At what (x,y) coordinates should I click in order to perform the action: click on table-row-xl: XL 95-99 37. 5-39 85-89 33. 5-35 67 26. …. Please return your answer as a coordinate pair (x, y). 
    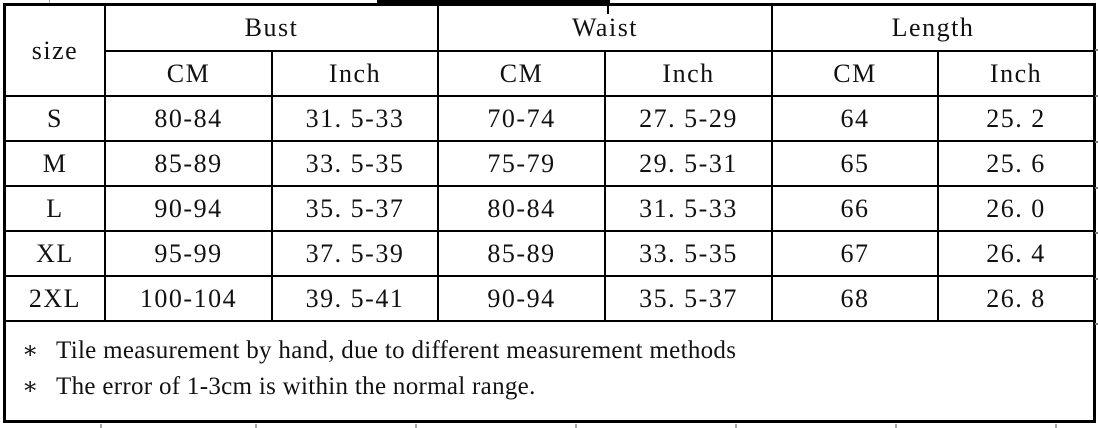
    Looking at the image, I should click on (549, 253).